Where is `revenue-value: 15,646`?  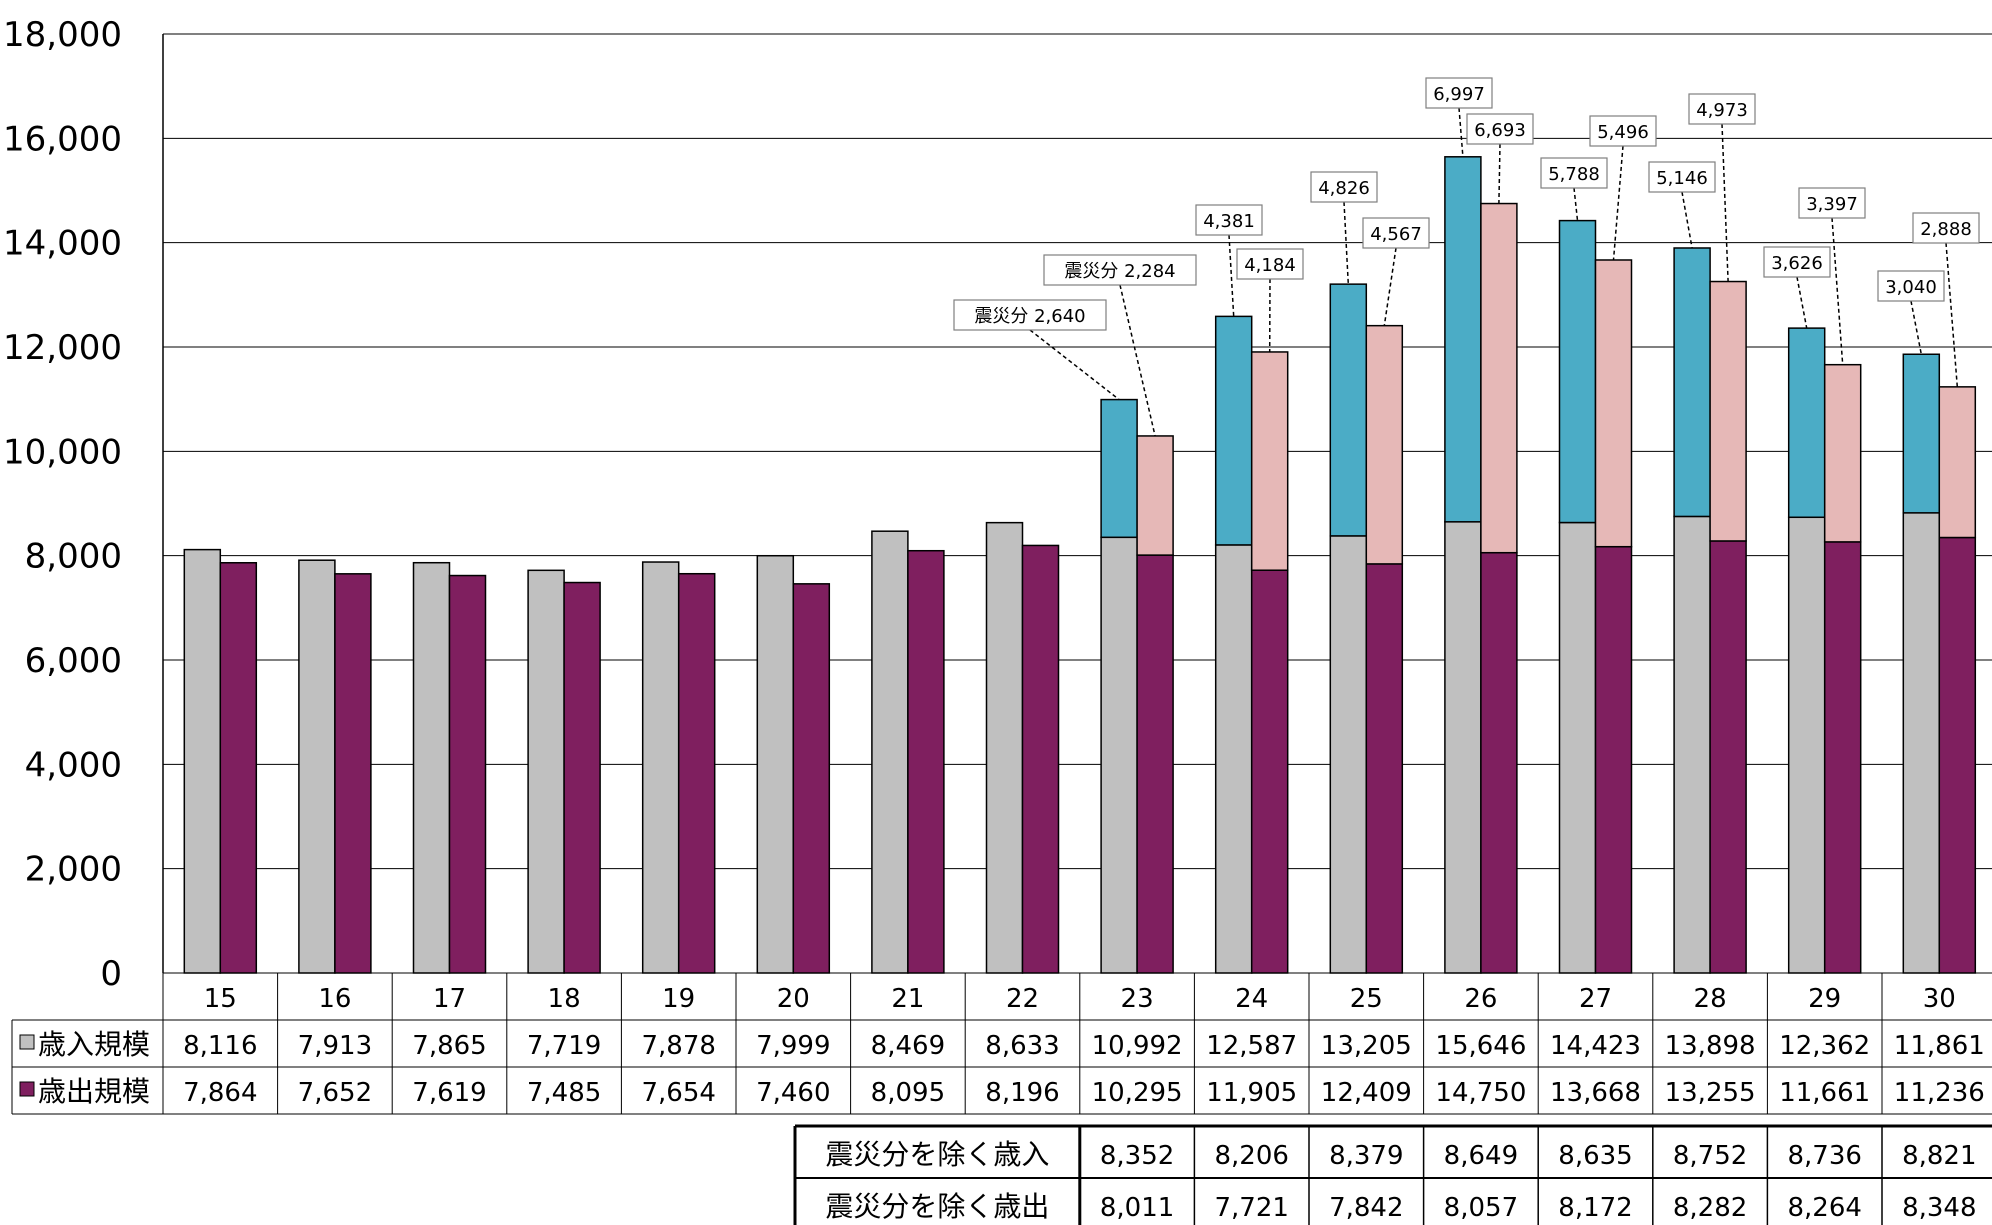 revenue-value: 15,646 is located at coordinates (1480, 1046).